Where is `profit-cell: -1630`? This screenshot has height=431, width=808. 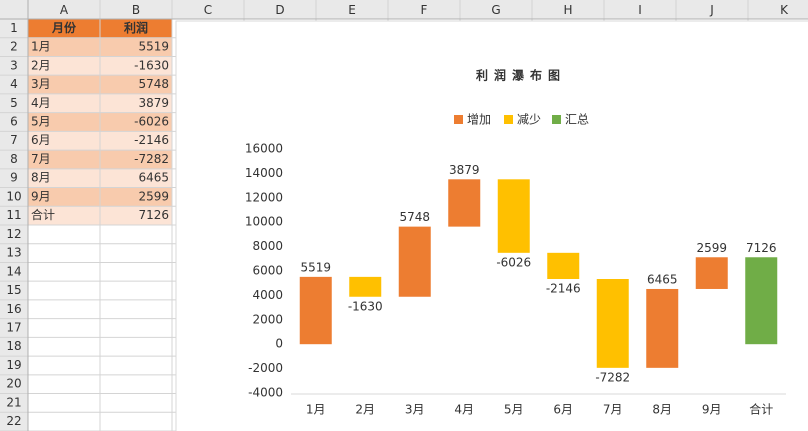 profit-cell: -1630 is located at coordinates (151, 65).